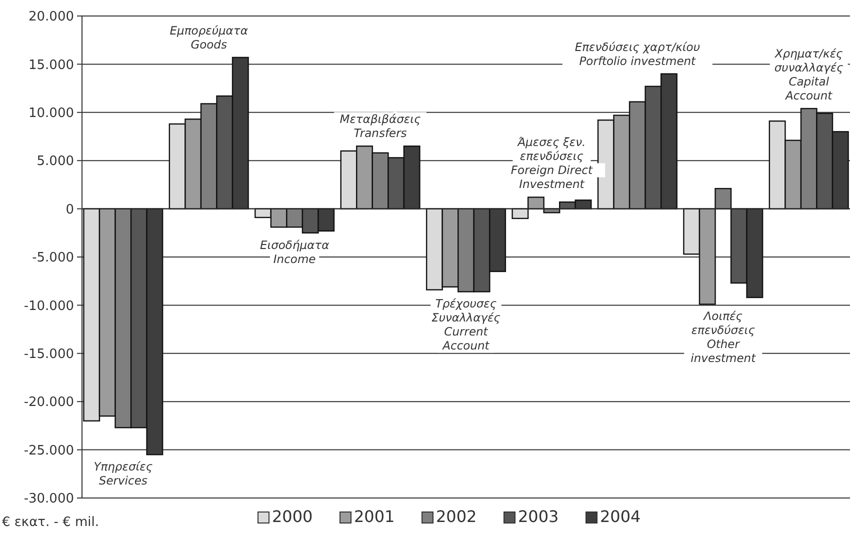 Image resolution: width=856 pixels, height=536 pixels. I want to click on annotation: Λοιπές επενδύσεις Other investment, so click(723, 337).